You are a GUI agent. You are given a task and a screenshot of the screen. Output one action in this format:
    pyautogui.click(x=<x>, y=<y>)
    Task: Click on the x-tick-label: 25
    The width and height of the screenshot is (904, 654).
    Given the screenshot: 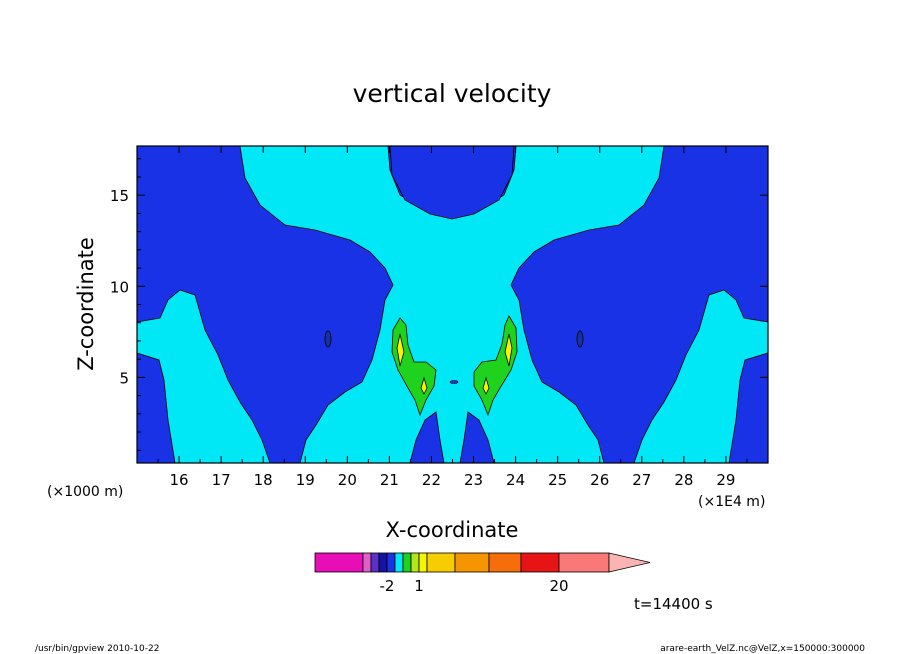 What is the action you would take?
    pyautogui.click(x=557, y=480)
    